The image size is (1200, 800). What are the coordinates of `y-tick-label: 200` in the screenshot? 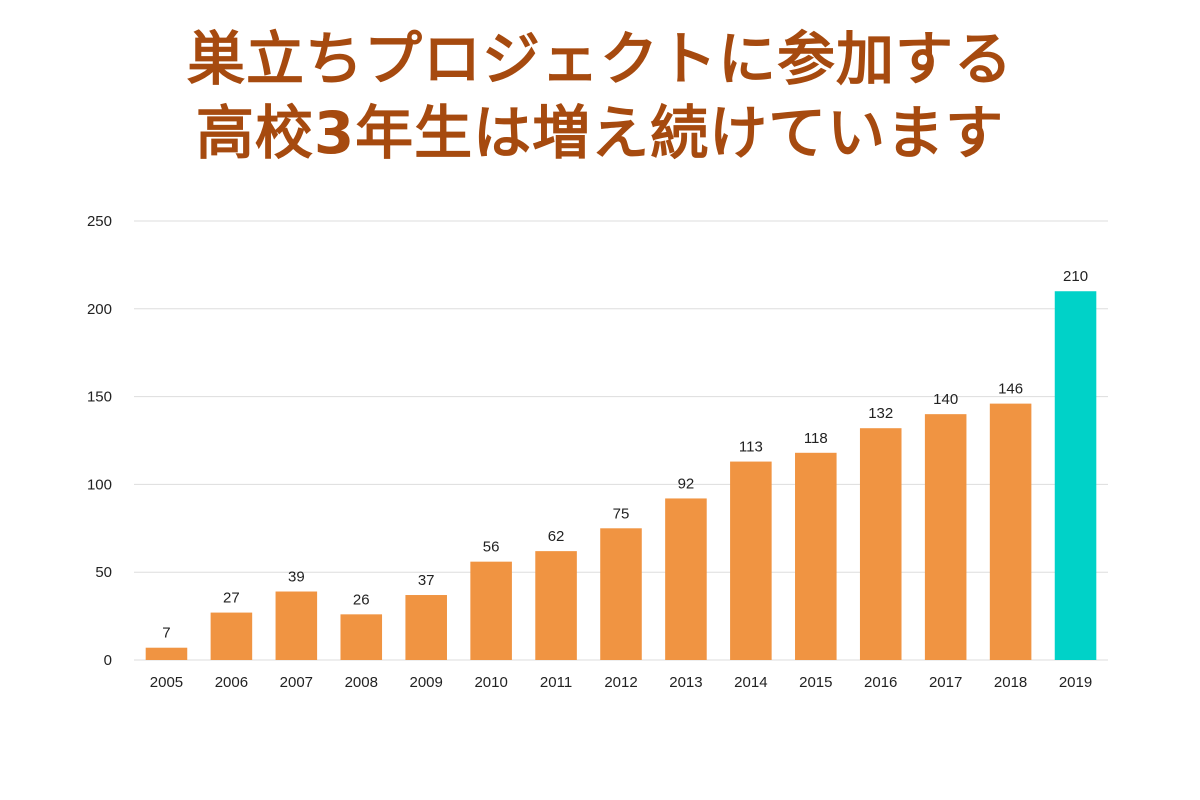 It's located at (99, 309).